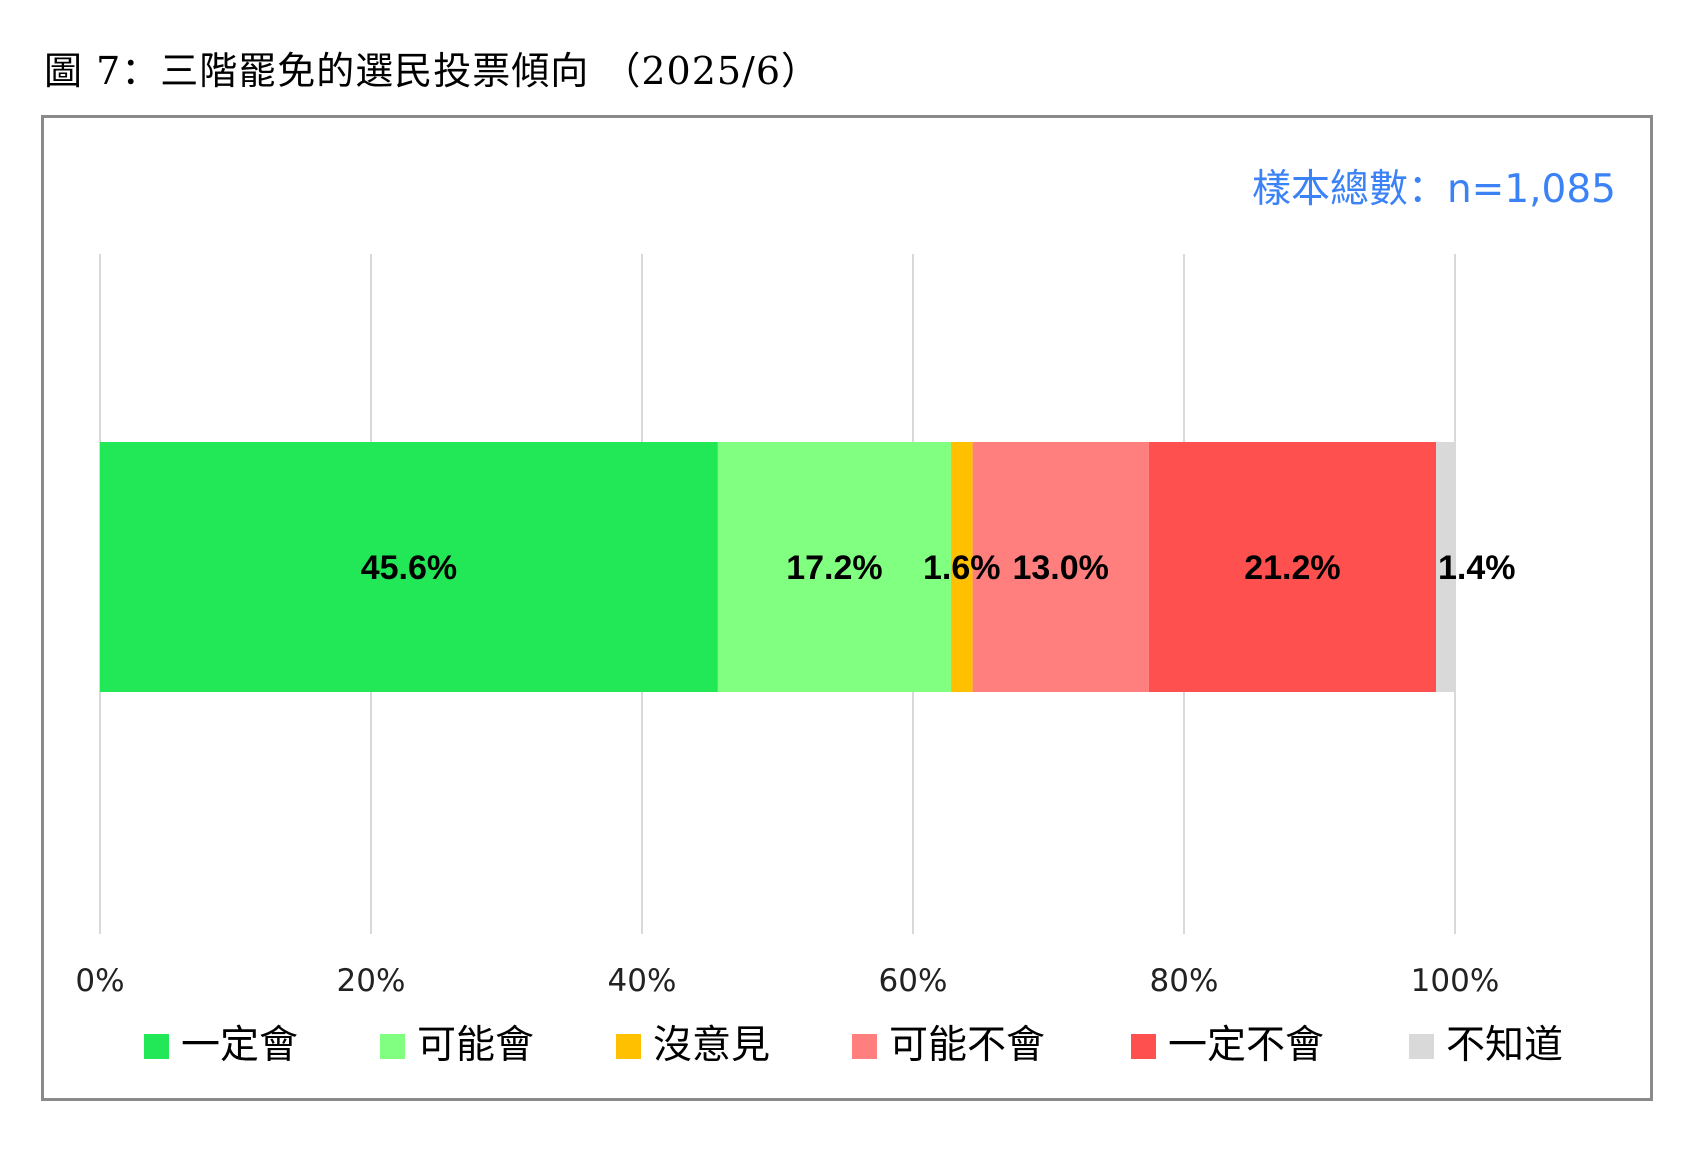  I want to click on legend-label: 一定不會, so click(1246, 1045).